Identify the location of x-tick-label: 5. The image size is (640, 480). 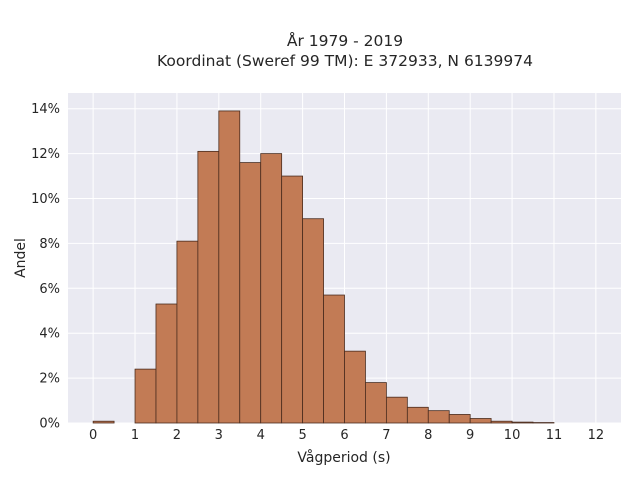
(302, 435).